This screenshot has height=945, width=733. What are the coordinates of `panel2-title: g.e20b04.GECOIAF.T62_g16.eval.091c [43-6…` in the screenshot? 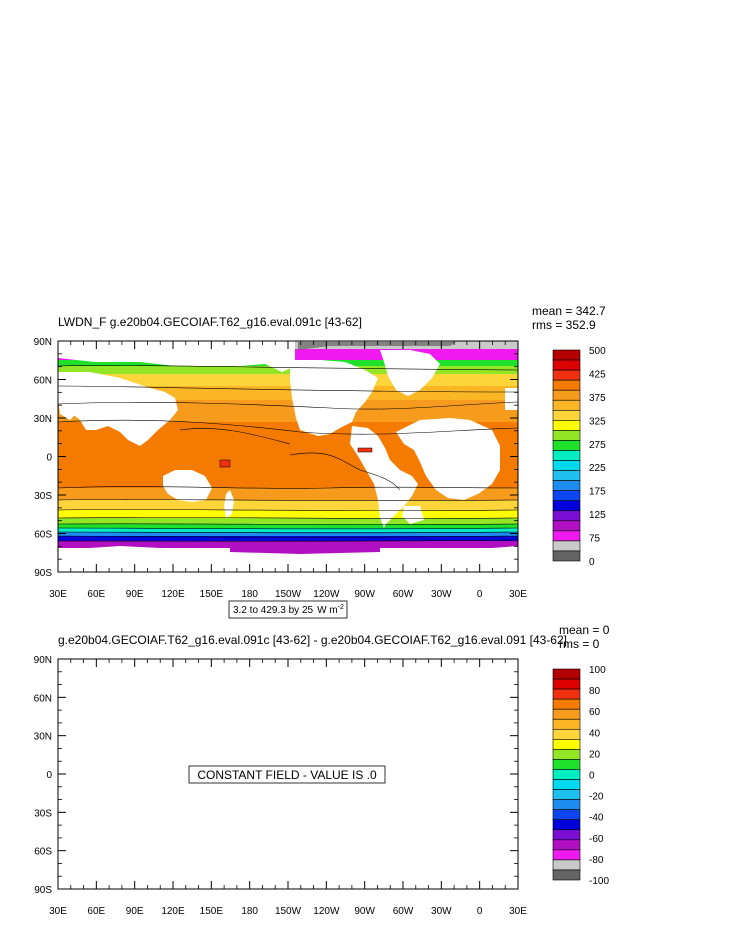 It's located at (312, 640).